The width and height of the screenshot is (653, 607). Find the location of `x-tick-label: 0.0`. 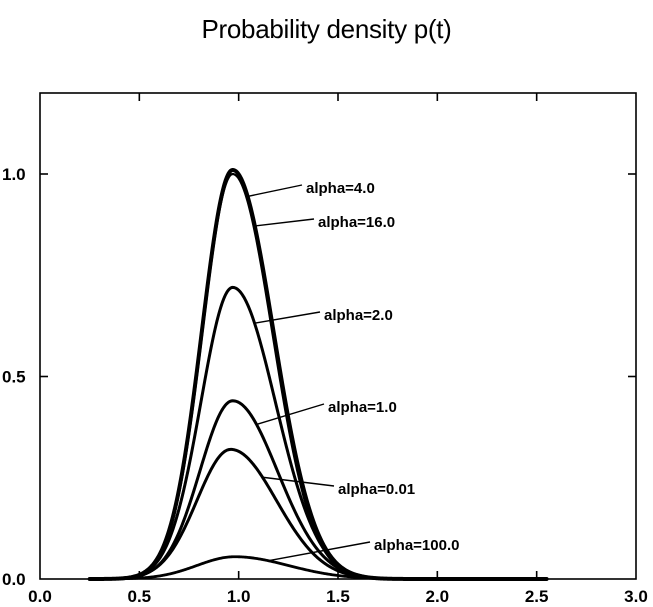

x-tick-label: 0.0 is located at coordinates (40, 596).